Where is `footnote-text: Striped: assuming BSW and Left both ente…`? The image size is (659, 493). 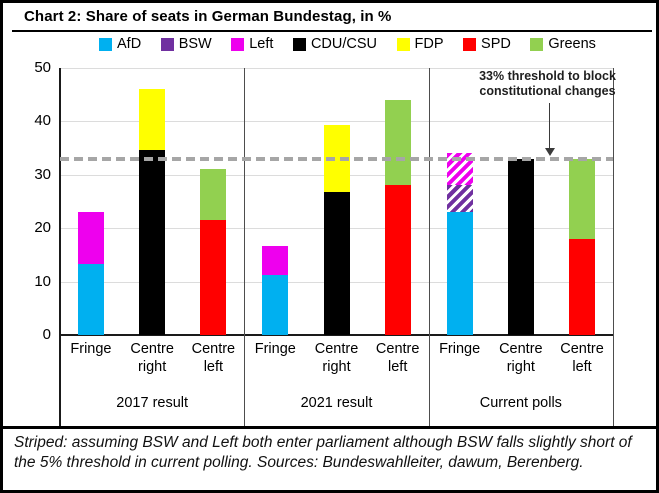 footnote-text: Striped: assuming BSW and Left both ente… is located at coordinates (323, 452).